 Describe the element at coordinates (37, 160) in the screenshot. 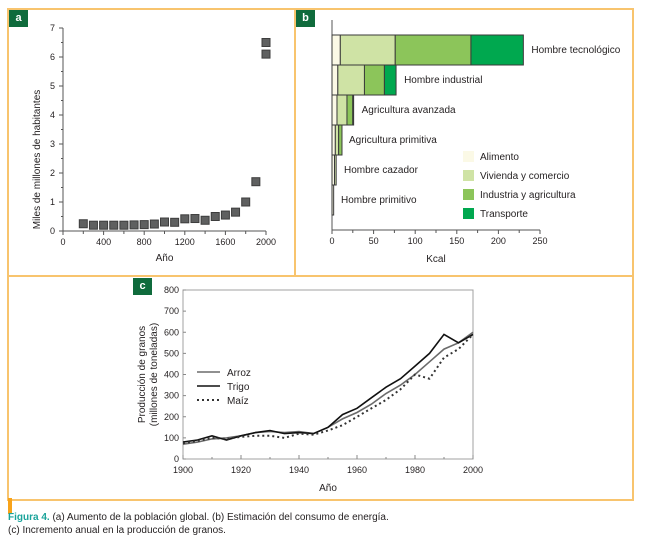

I see `y-axis-label: Miles de millones de habitantes` at that location.